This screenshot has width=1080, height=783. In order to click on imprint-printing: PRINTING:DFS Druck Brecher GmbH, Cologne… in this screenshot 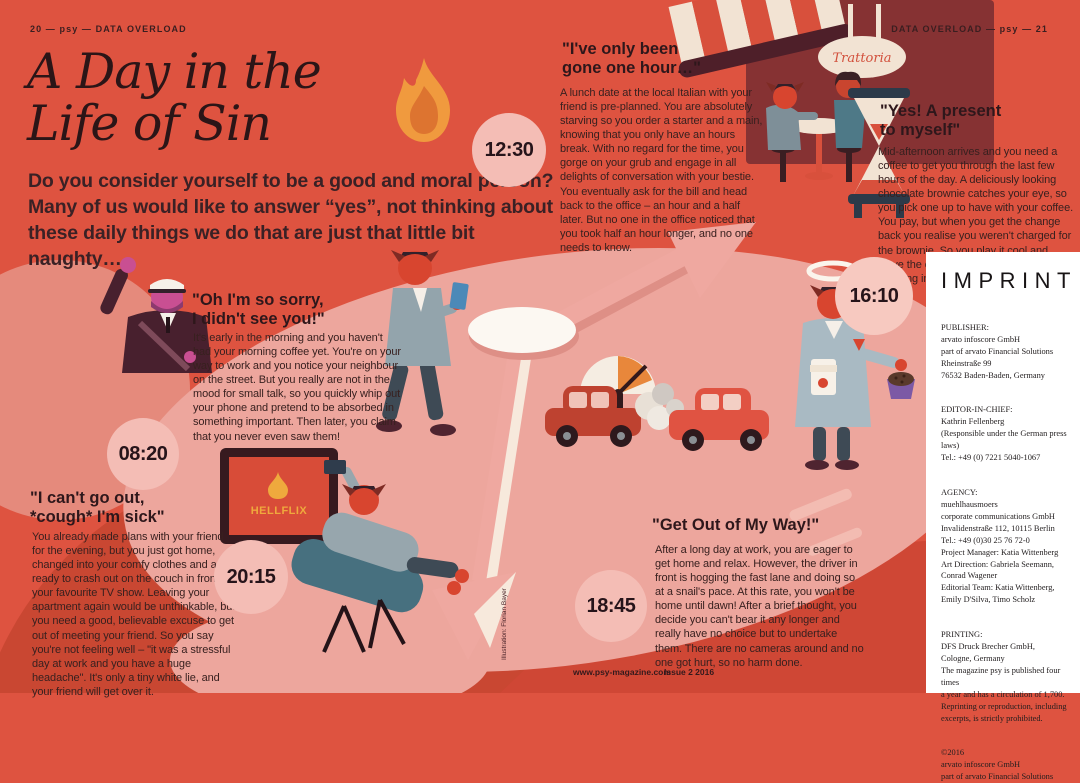, I will do `click(1006, 670)`.